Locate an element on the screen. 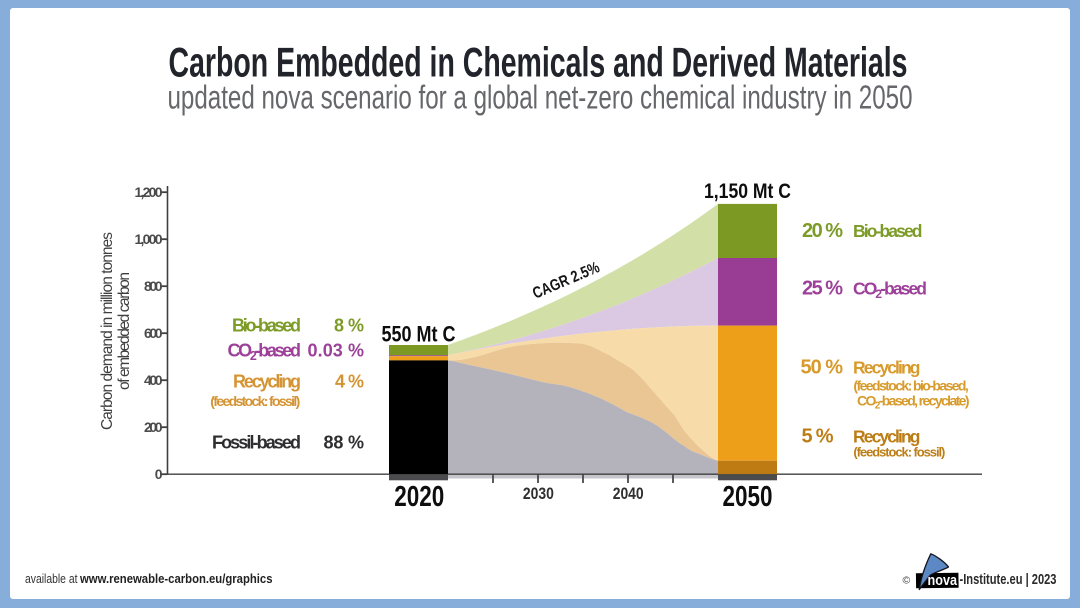 This screenshot has width=1080, height=608. svg-text:www.renewable-carbon.eu/graphi: www.renewable-carbon.eu/graphics is located at coordinates (175, 579).